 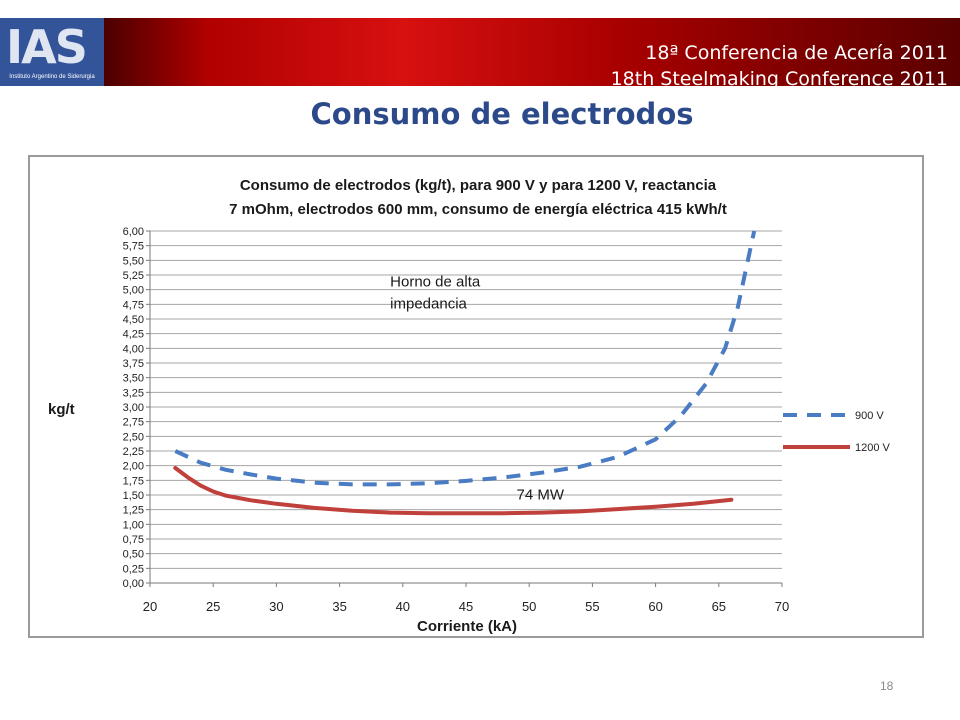 I want to click on y-tick-label: 4,25, so click(x=133, y=335).